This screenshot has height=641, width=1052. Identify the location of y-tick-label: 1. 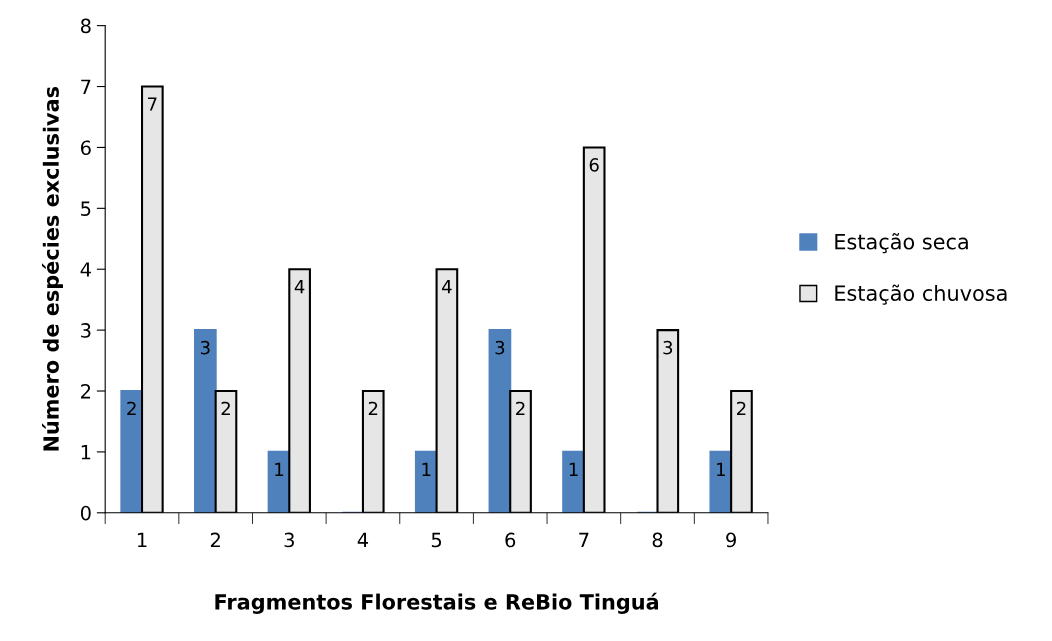
(86, 452).